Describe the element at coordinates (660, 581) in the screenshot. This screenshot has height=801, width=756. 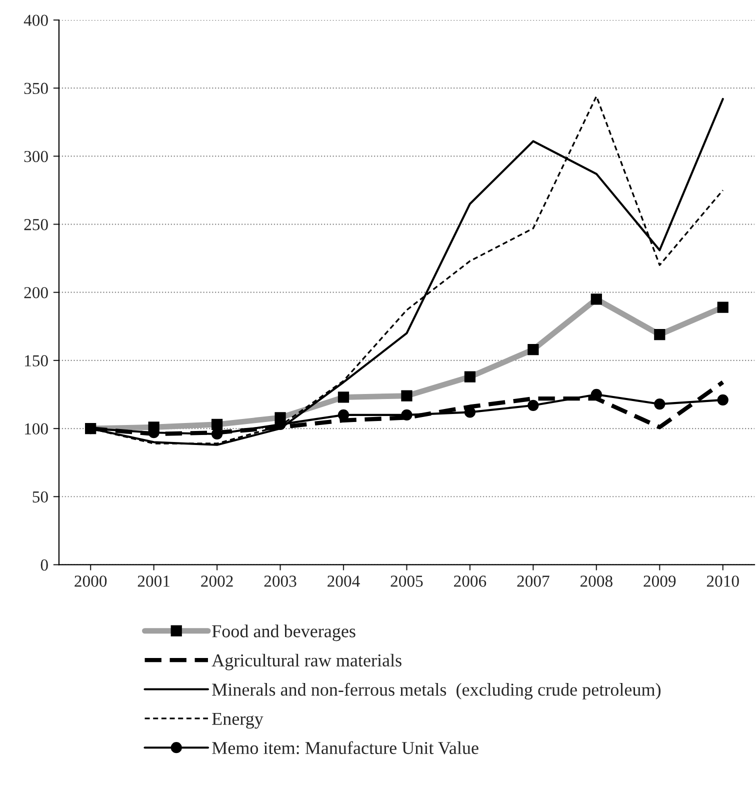
I see `x-tick-label: 2009` at that location.